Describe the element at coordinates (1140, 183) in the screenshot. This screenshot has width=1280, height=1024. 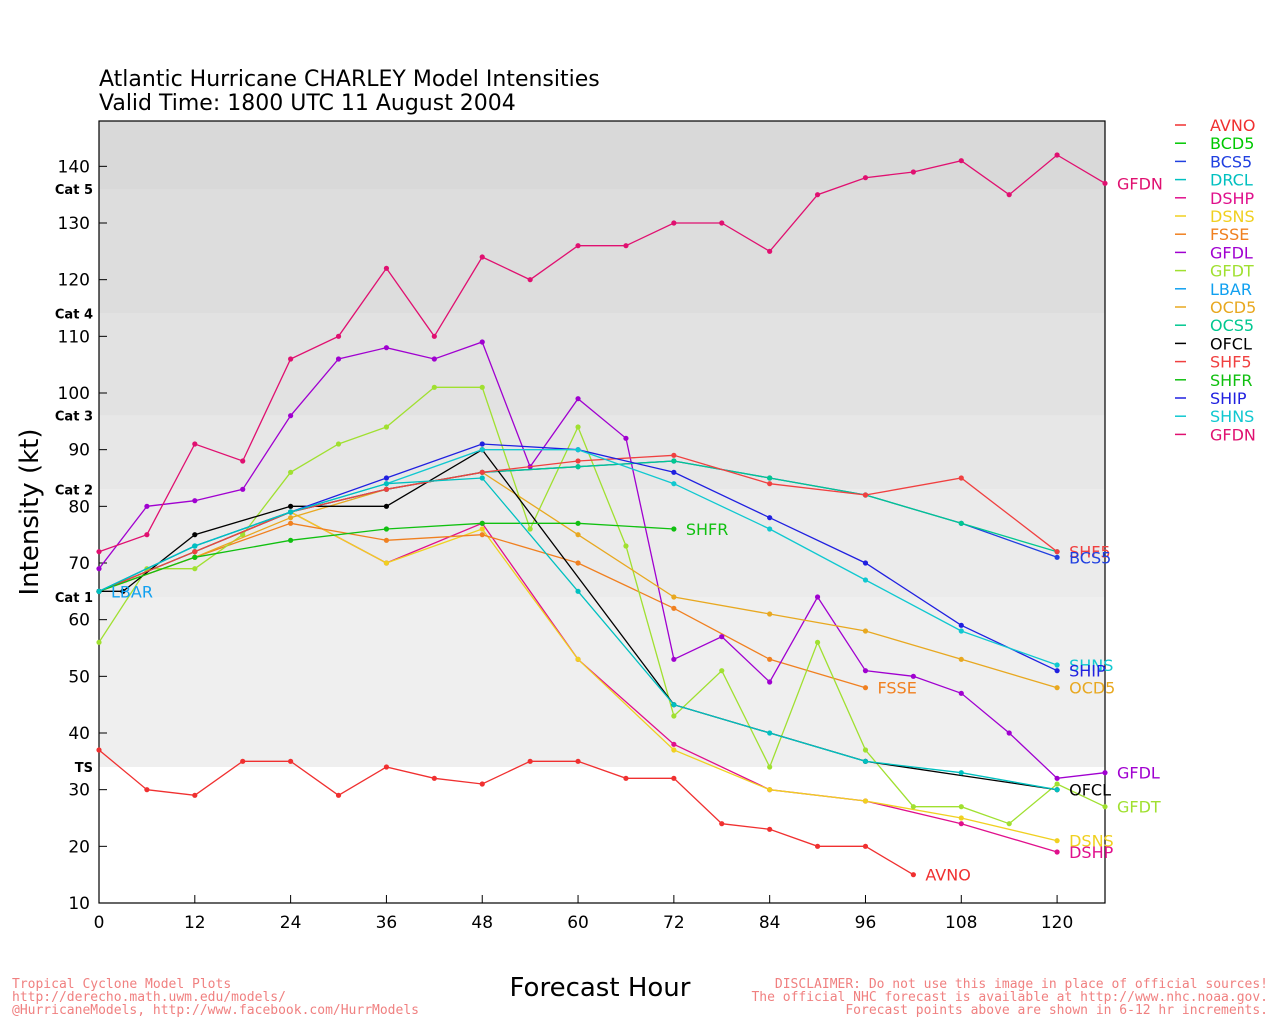
I see `end-label-gfdn: GFDN` at that location.